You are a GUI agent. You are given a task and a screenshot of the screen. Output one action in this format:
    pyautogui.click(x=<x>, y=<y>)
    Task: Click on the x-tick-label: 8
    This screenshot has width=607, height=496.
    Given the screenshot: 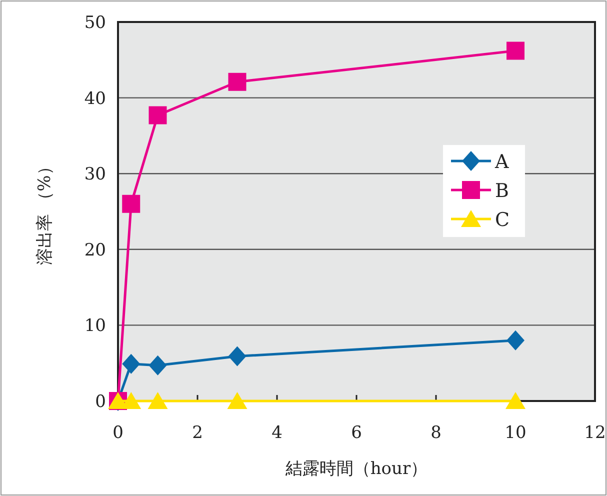 What is the action you would take?
    pyautogui.click(x=436, y=433)
    